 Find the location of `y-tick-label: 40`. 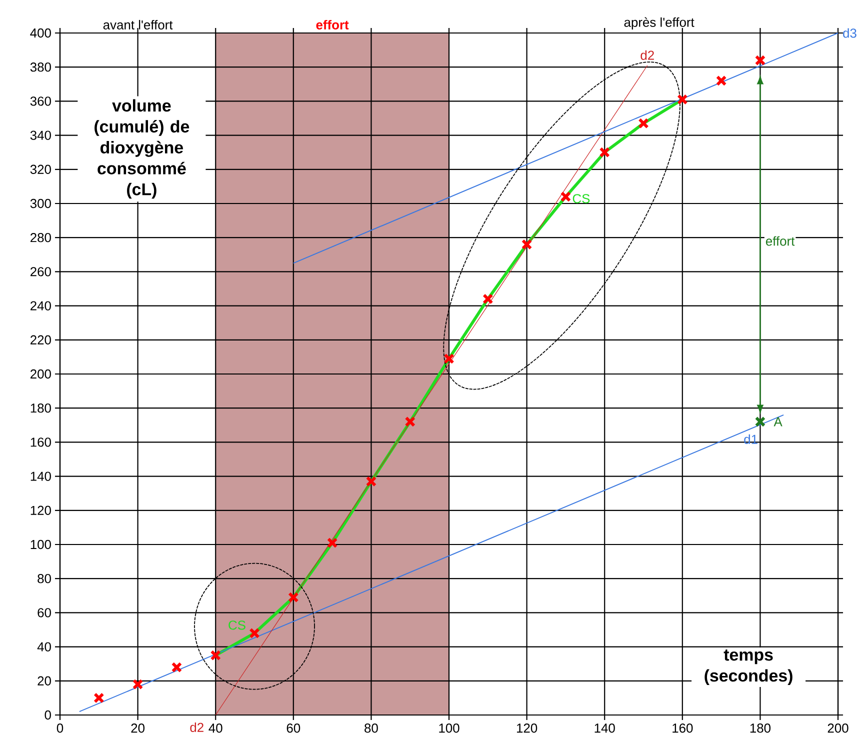

y-tick-label: 40 is located at coordinates (44, 647).